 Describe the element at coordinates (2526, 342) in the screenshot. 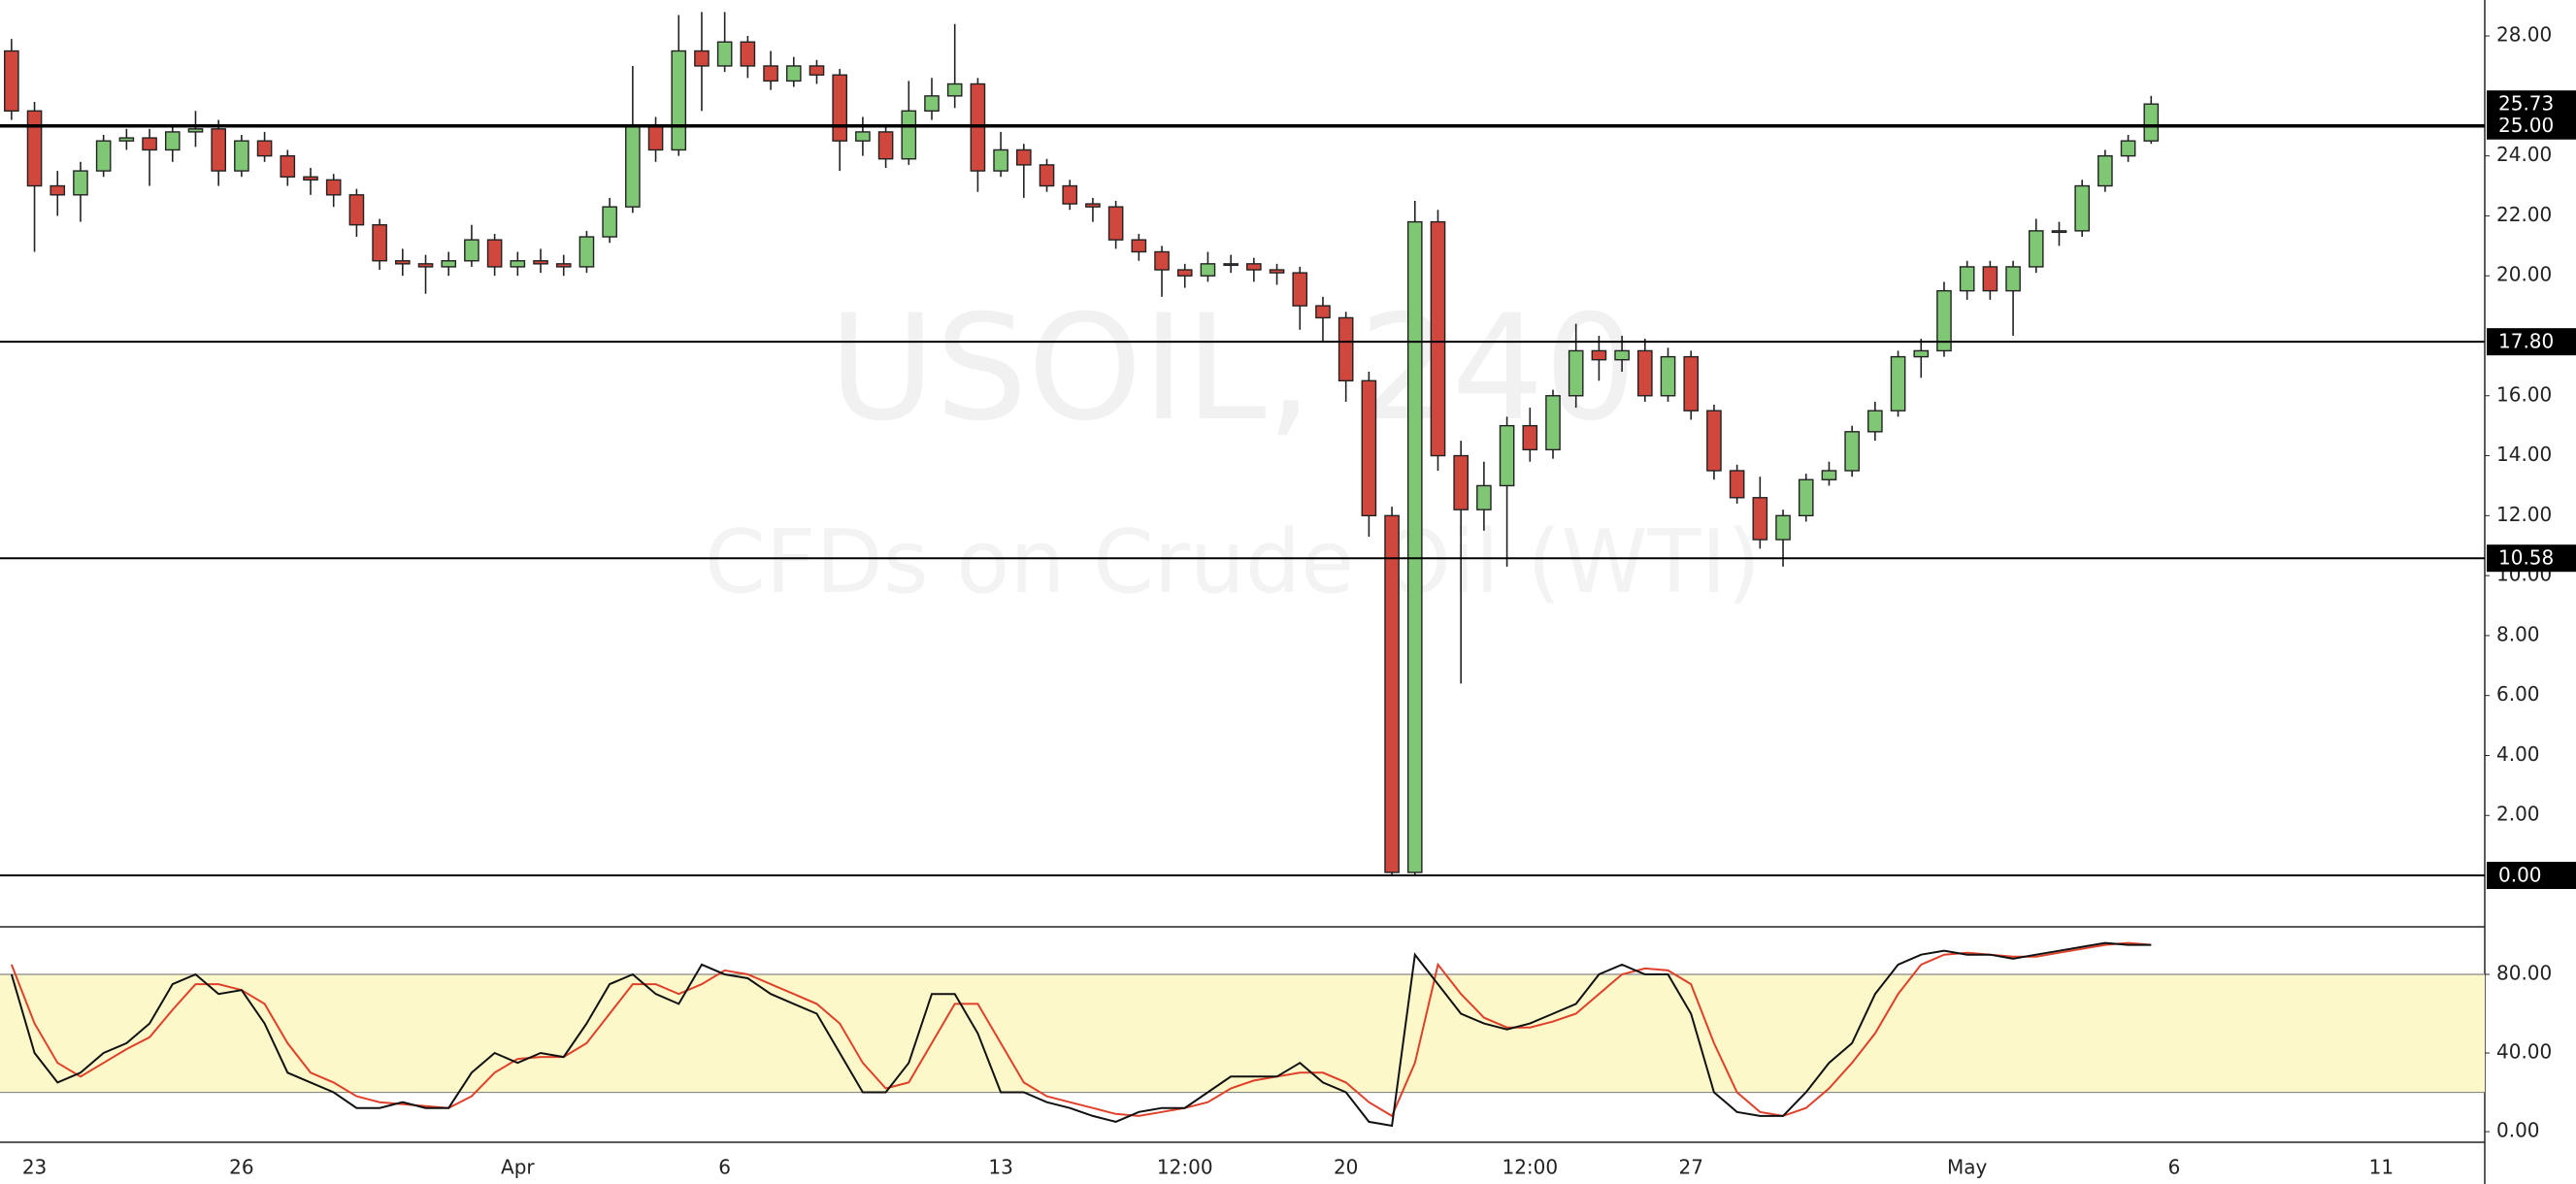

I see `level-label: 17.80` at that location.